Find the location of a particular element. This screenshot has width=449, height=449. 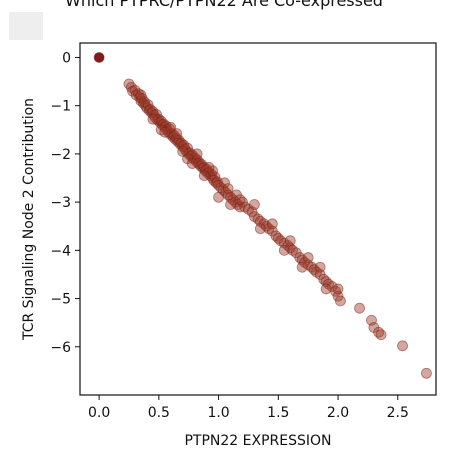

x-tick-label: 0.0 is located at coordinates (99, 413).